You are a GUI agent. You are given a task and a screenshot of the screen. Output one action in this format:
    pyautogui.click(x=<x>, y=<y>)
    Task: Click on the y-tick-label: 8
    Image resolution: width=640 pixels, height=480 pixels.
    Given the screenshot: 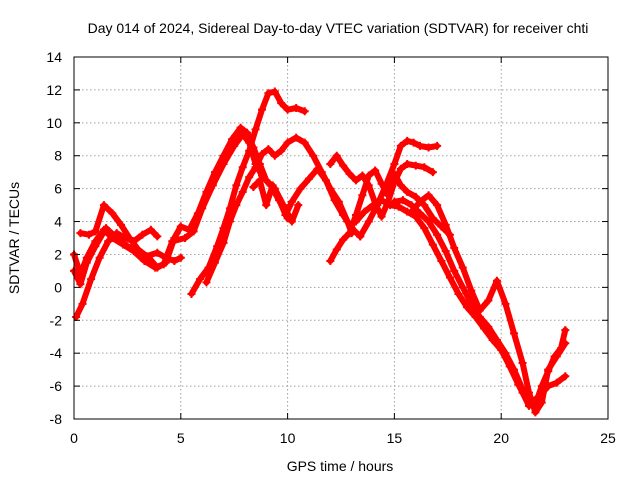 What is the action you would take?
    pyautogui.click(x=58, y=156)
    